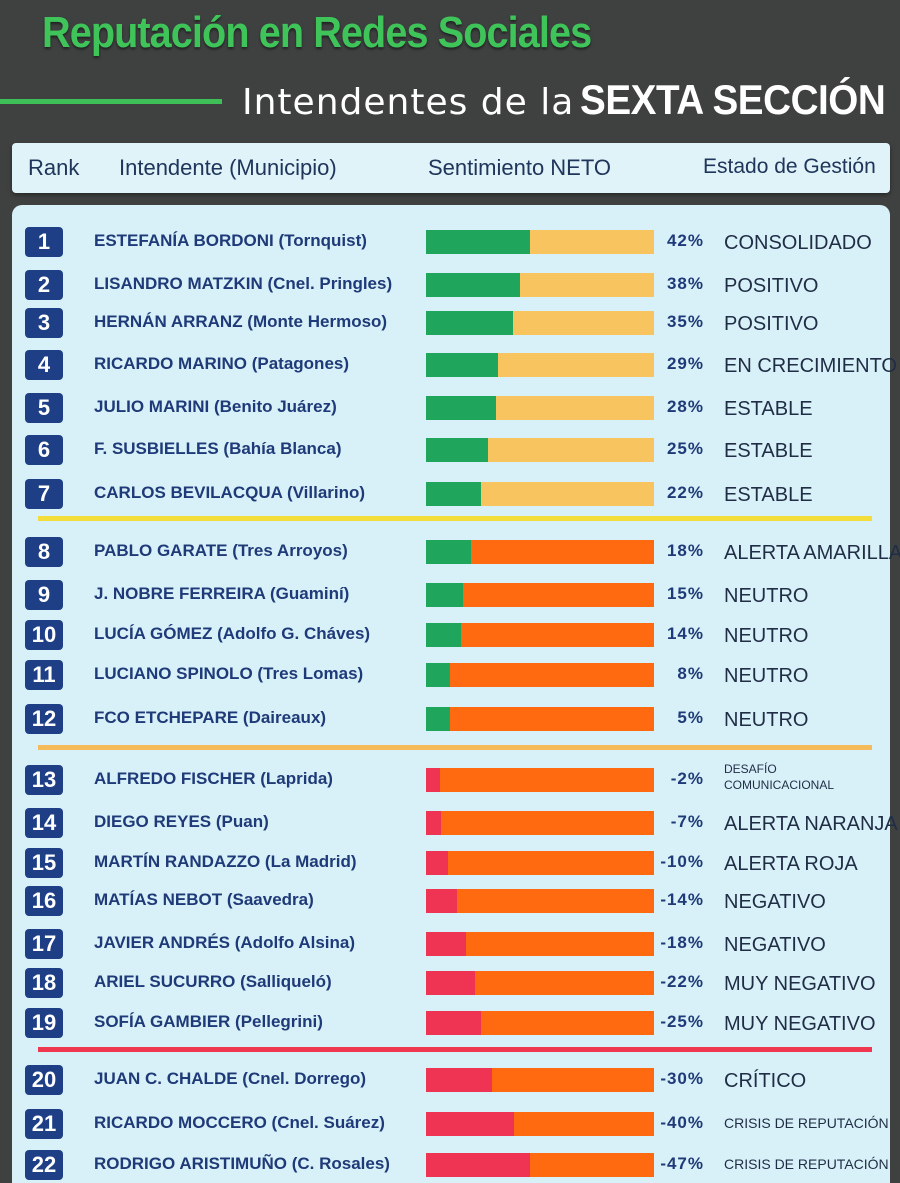 This screenshot has width=900, height=1183. I want to click on rank-badge: 4, so click(44, 365).